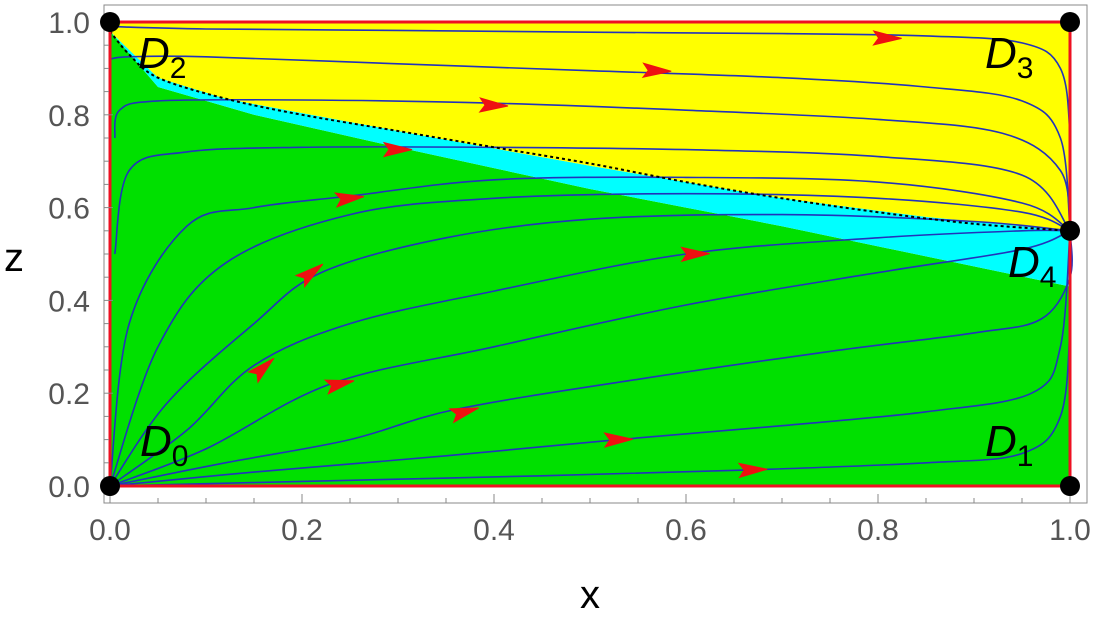 Image resolution: width=1099 pixels, height=621 pixels. What do you see at coordinates (878, 530) in the screenshot?
I see `x-tick-label: 0.8` at bounding box center [878, 530].